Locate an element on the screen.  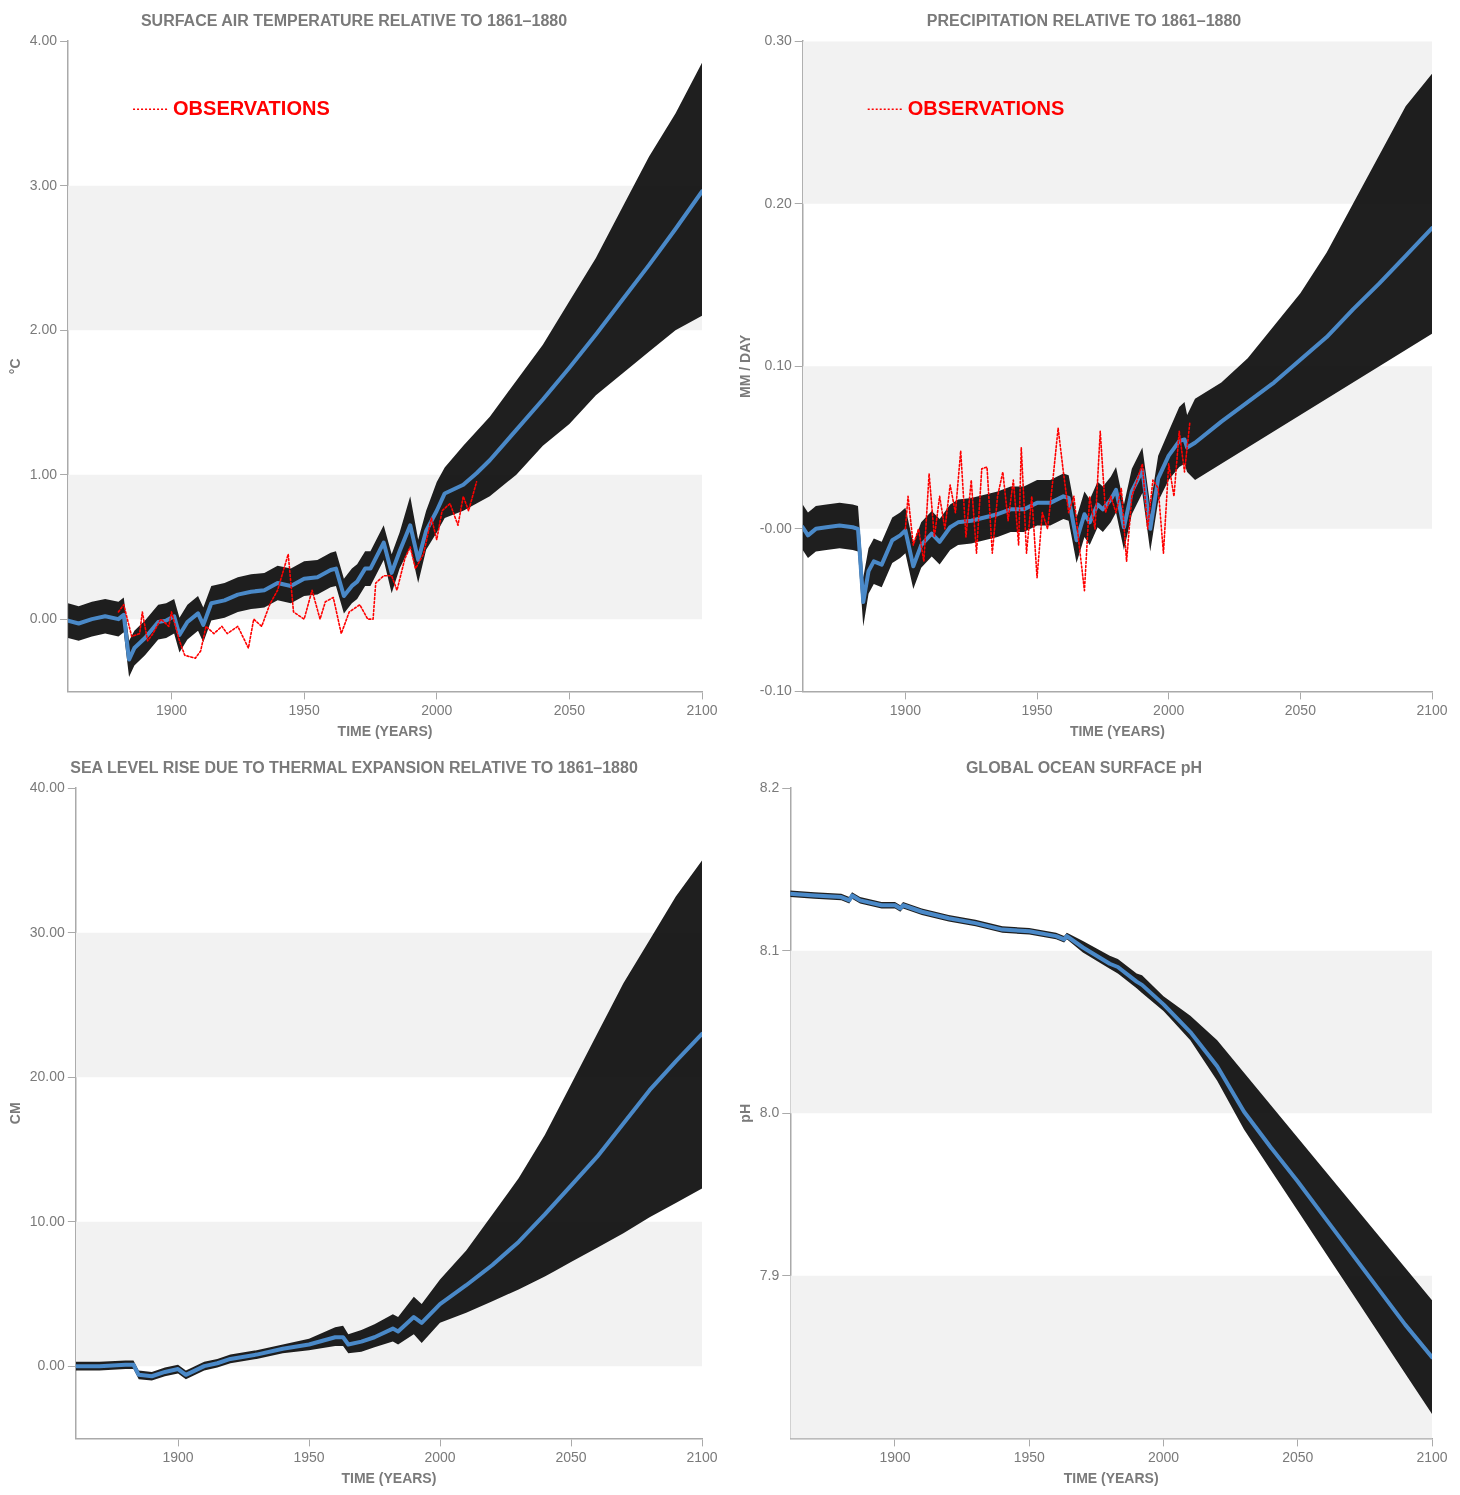
chart-title: PRECIPITATION RELATIVE TO 1861–1880 is located at coordinates (1084, 21).